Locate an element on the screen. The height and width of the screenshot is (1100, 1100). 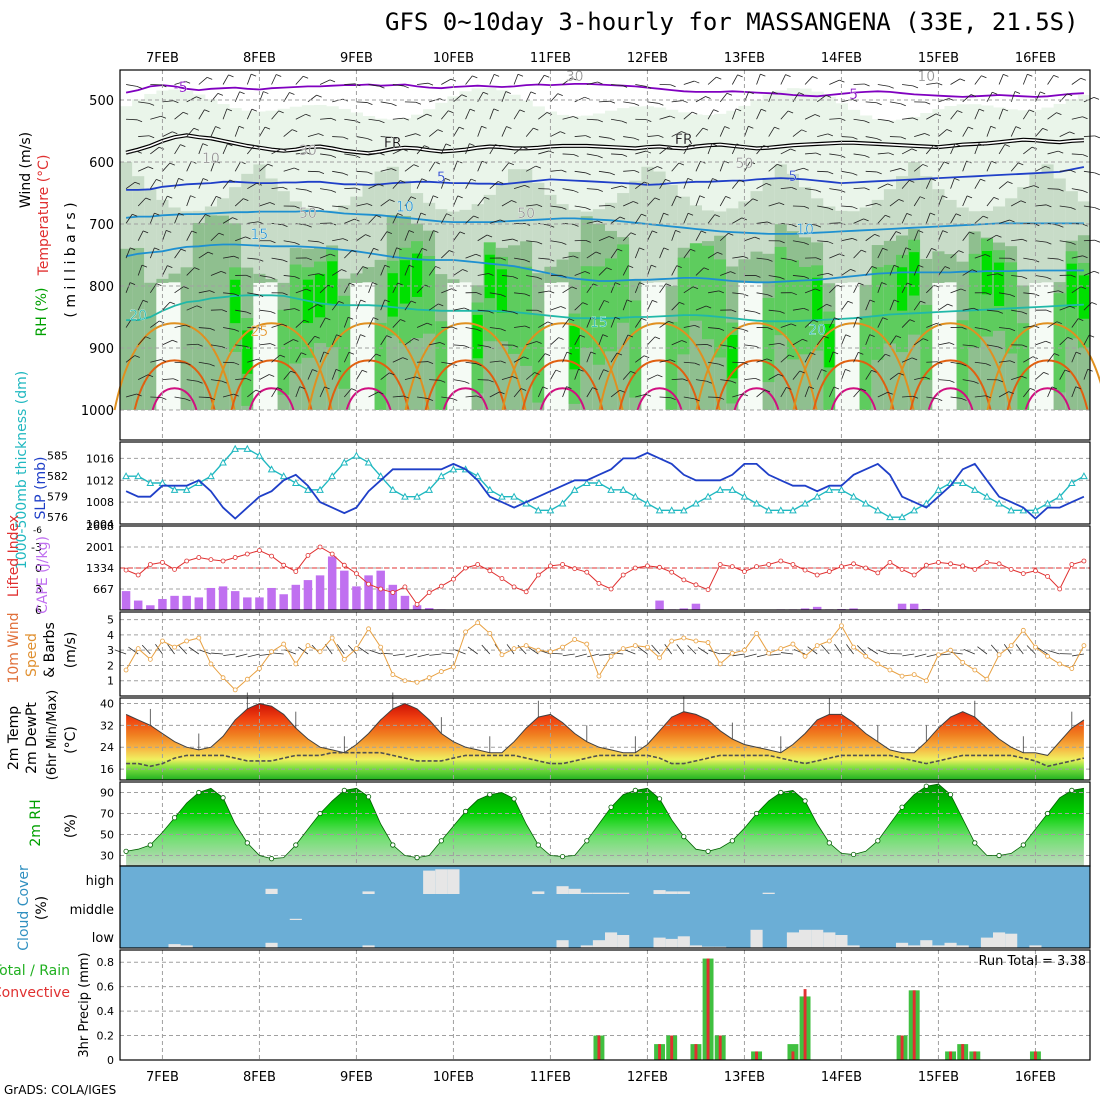
thickness-point is located at coordinates (271, 469).